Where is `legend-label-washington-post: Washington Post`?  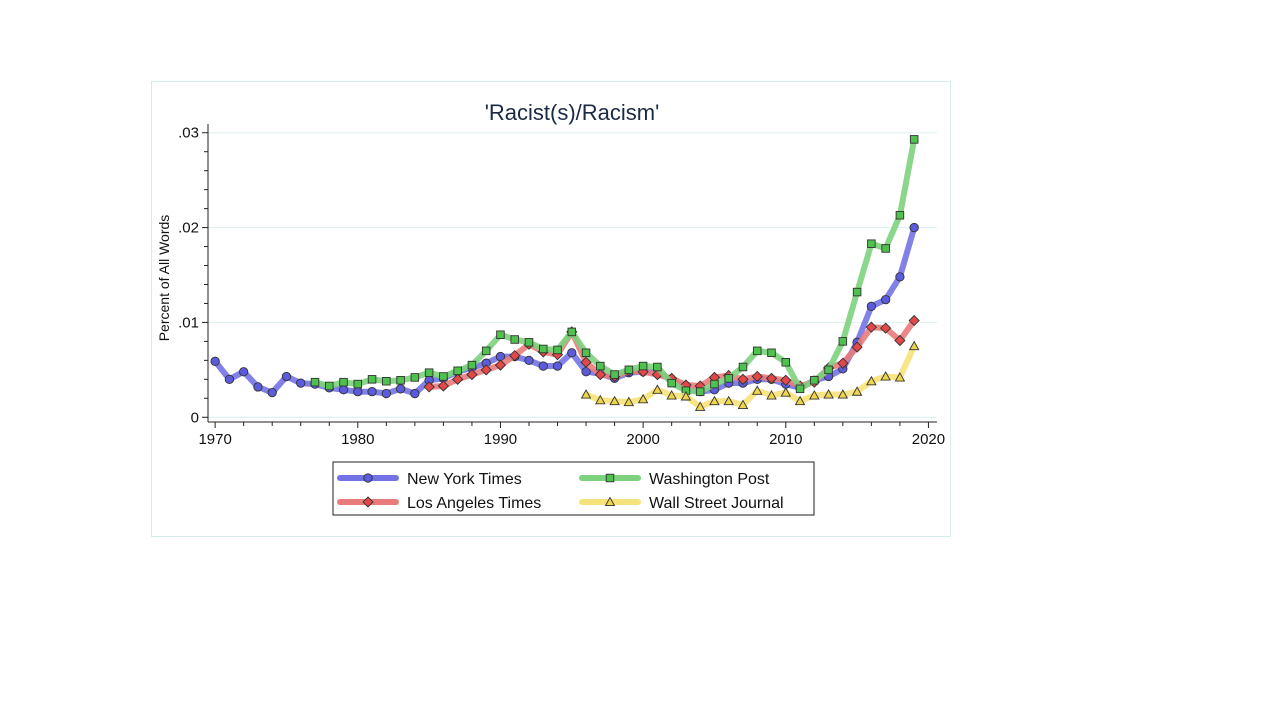
legend-label-washington-post: Washington Post is located at coordinates (709, 479).